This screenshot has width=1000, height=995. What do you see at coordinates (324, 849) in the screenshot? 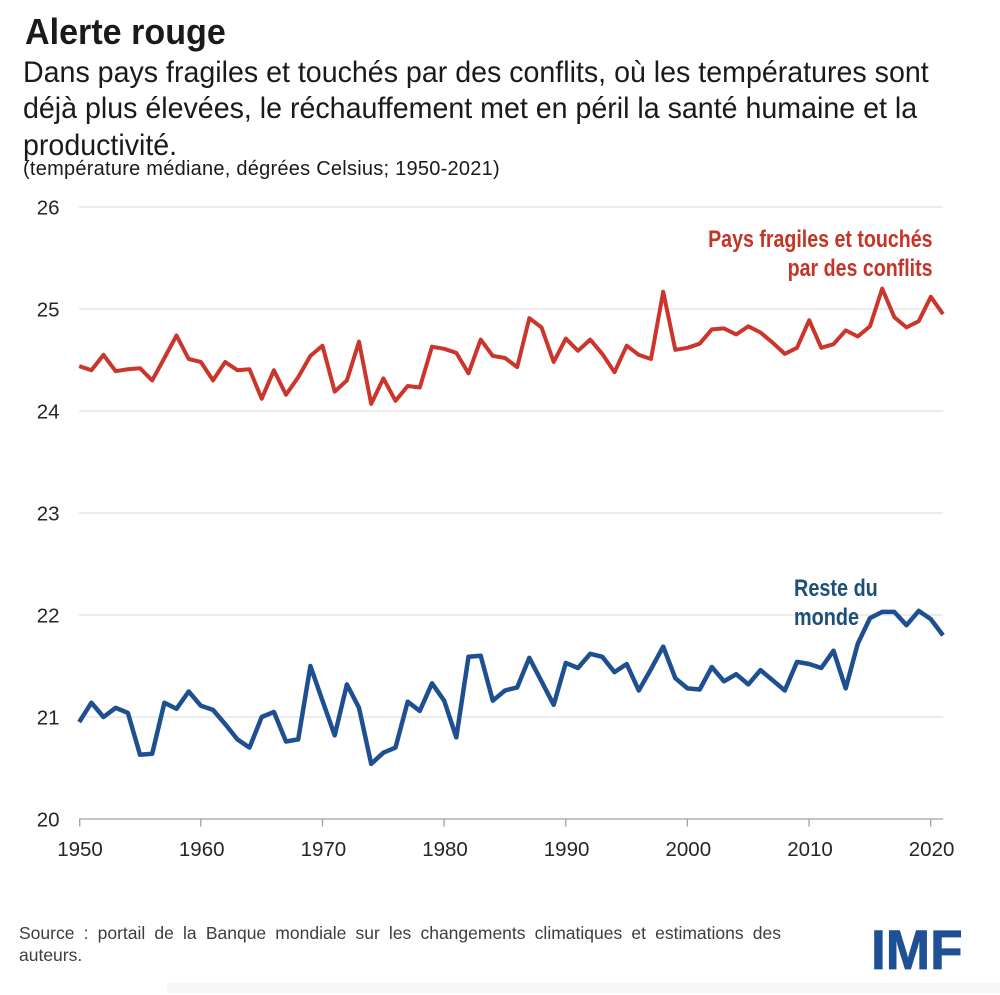
I see `svg-text: 1970` at bounding box center [324, 849].